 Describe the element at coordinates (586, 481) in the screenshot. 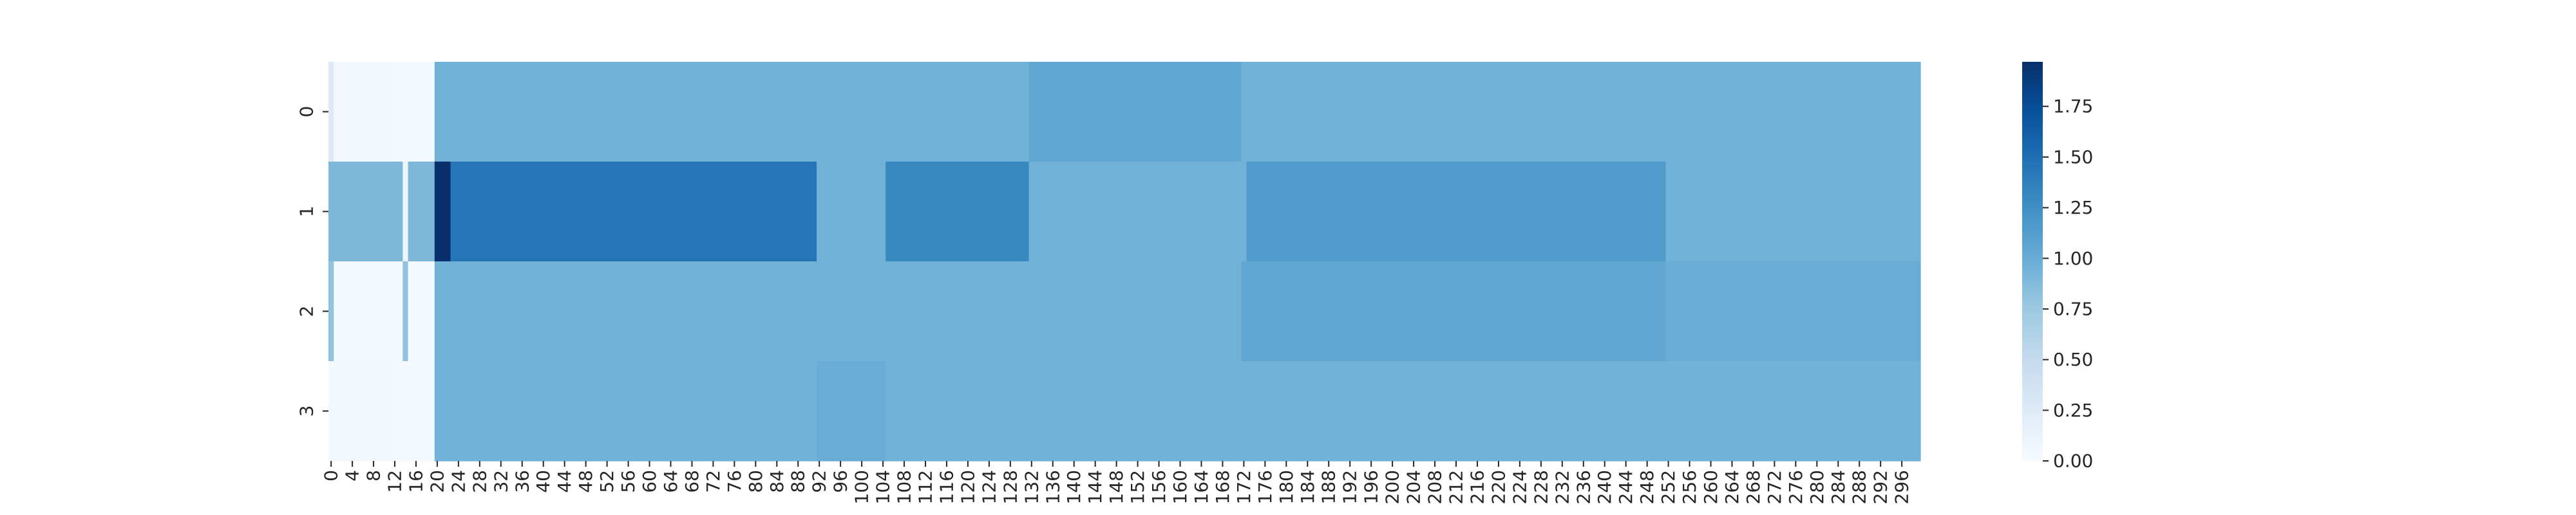

I see `x-tick-label: 48` at that location.